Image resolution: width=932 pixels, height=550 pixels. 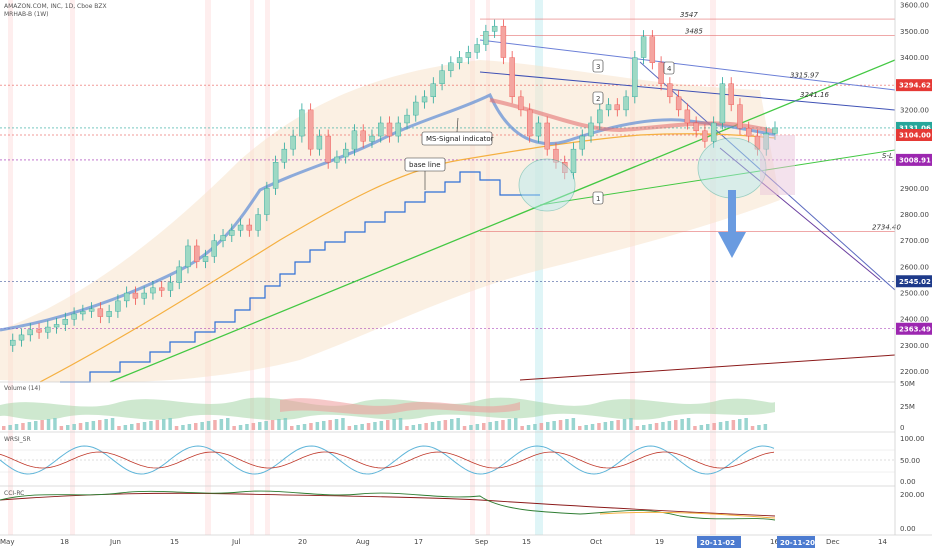 I want to click on x-tick-label: Sep, so click(x=482, y=542).